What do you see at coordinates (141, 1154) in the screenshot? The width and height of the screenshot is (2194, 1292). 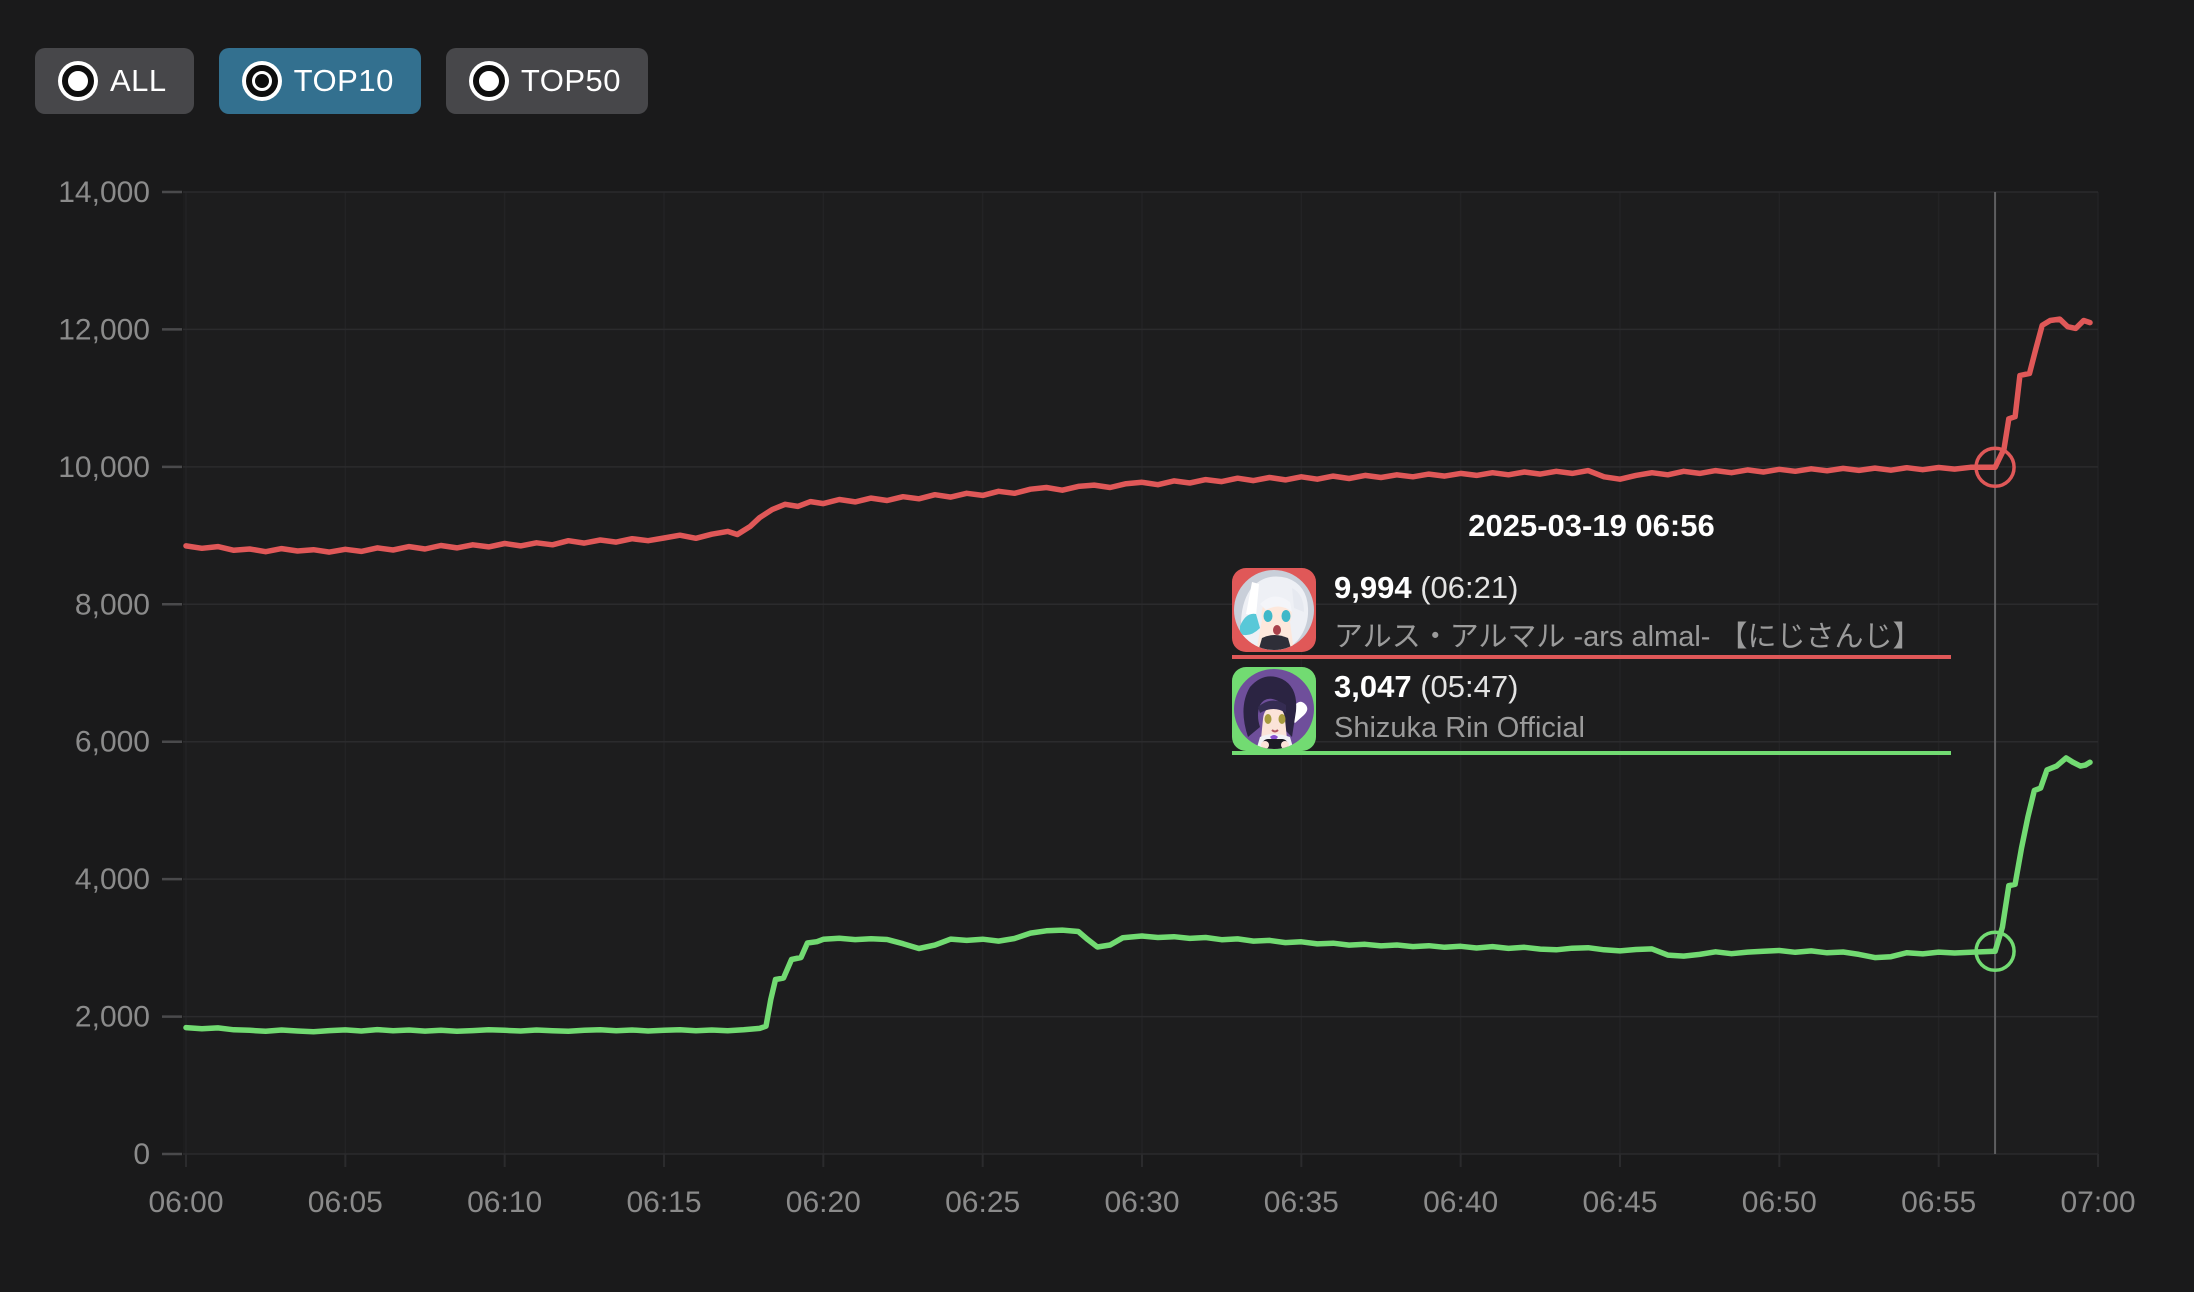 I see `svg-text: 0` at bounding box center [141, 1154].